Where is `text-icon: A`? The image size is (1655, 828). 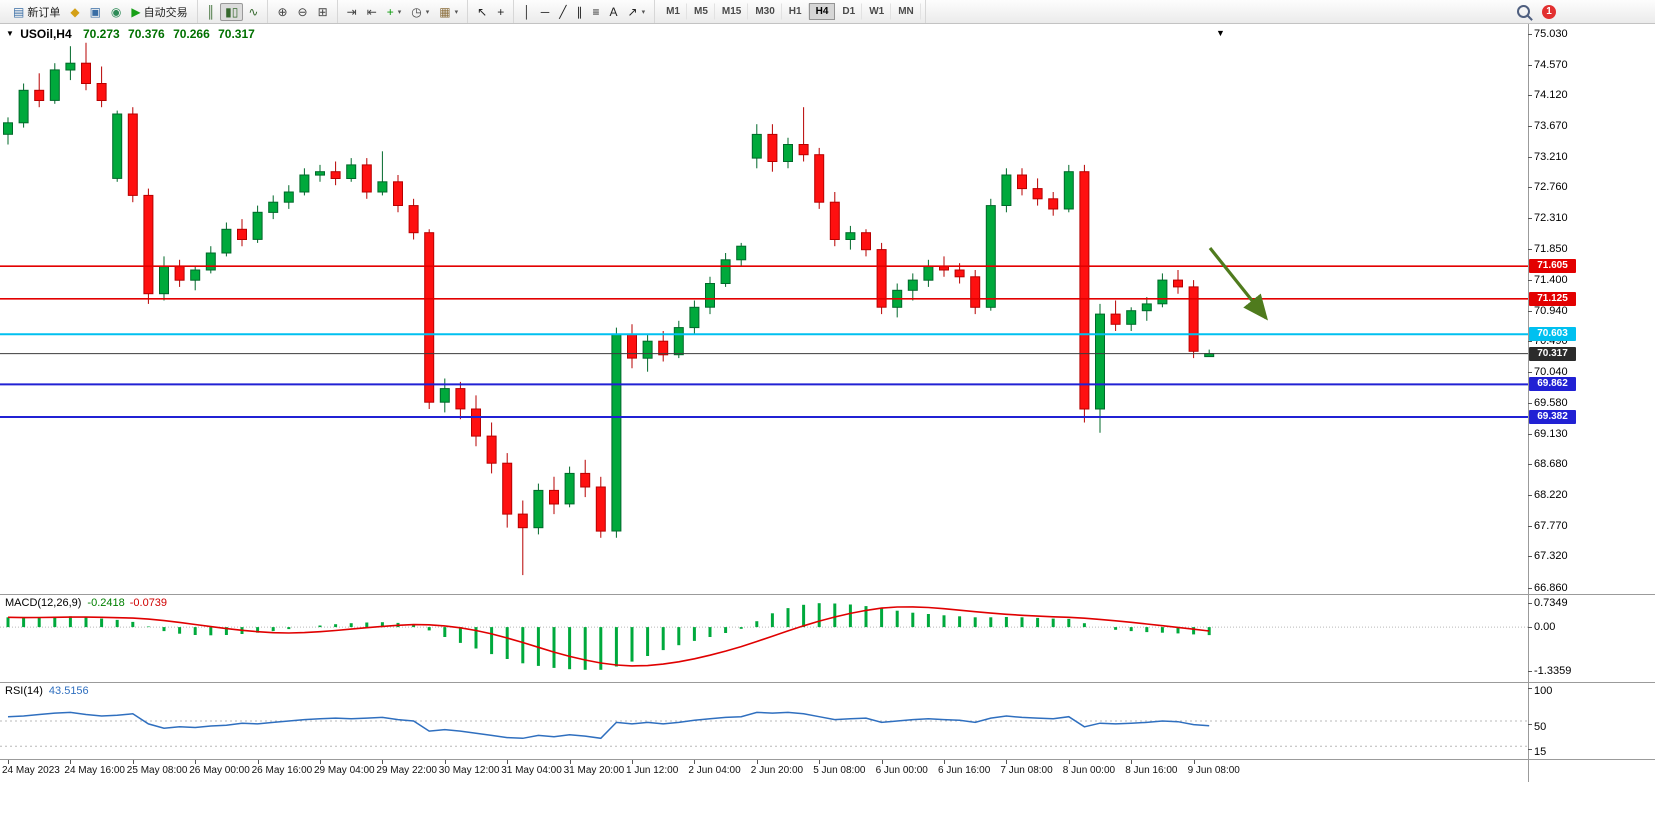 text-icon: A is located at coordinates (613, 11).